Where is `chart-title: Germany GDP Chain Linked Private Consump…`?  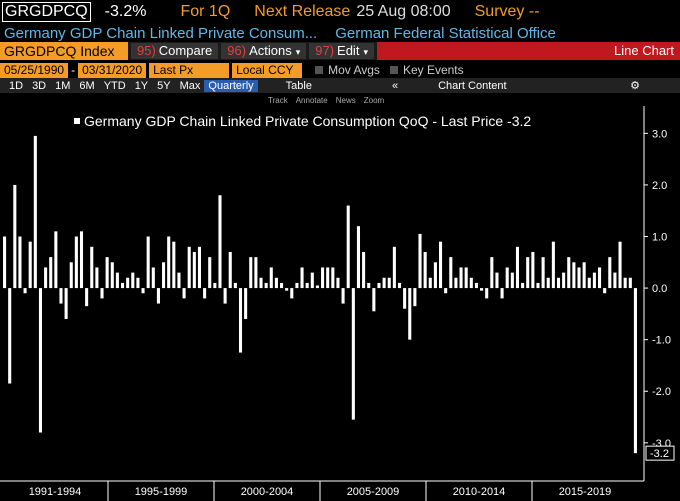
chart-title: Germany GDP Chain Linked Private Consump… is located at coordinates (307, 121).